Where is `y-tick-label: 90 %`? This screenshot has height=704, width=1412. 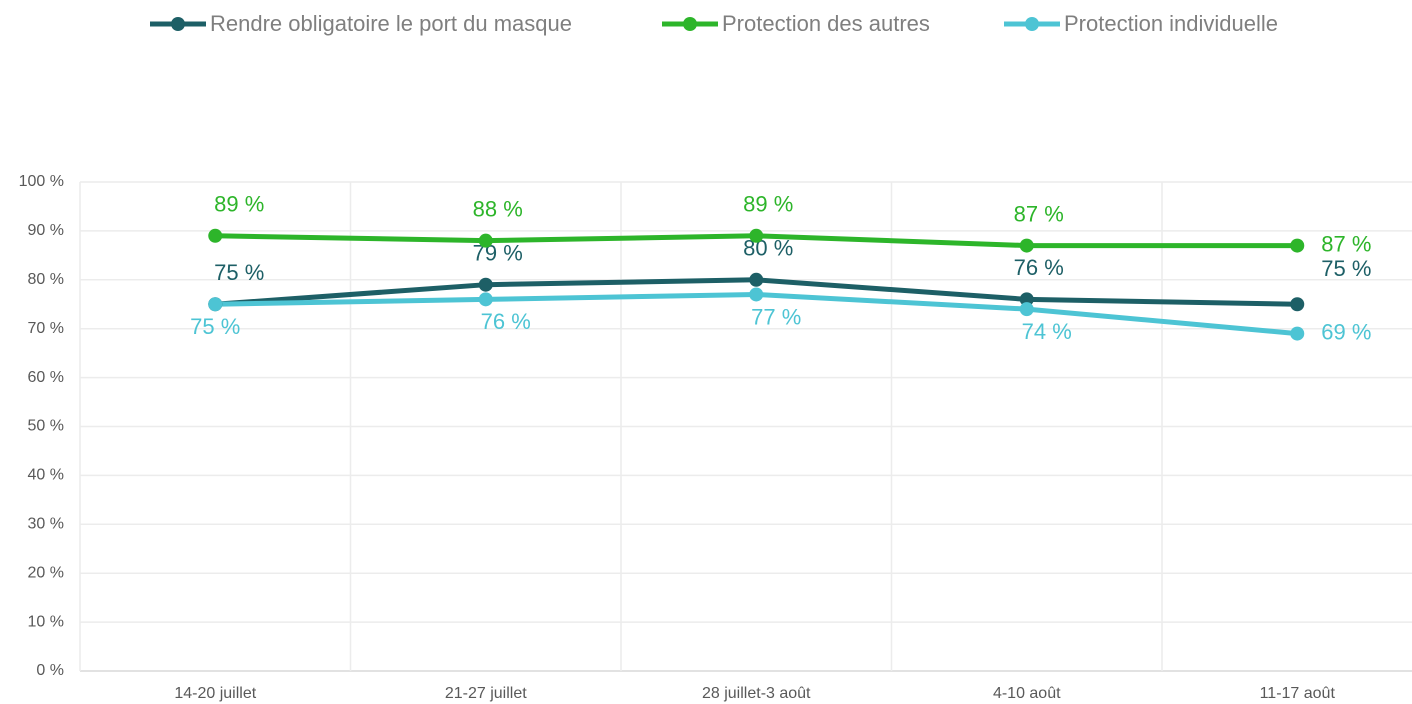 y-tick-label: 90 % is located at coordinates (46, 230).